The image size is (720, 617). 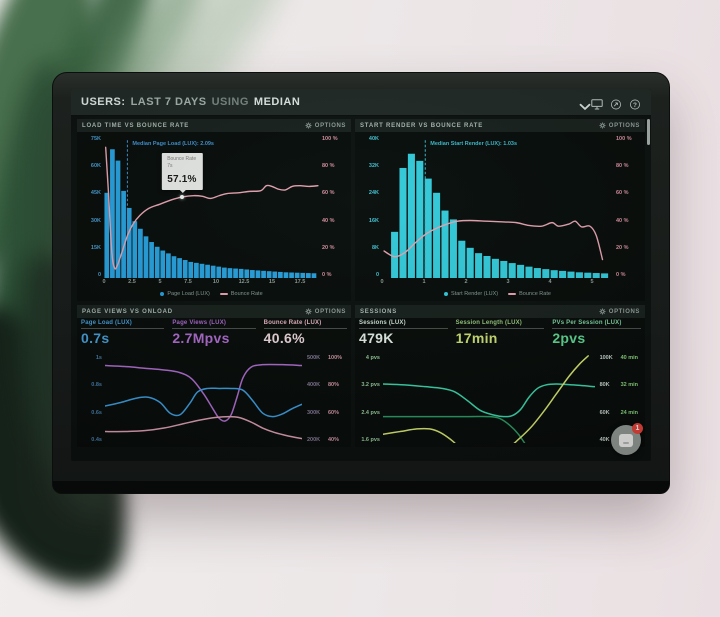 I want to click on panel-title: START RENDER VS BOUNCE RATE, so click(x=422, y=125).